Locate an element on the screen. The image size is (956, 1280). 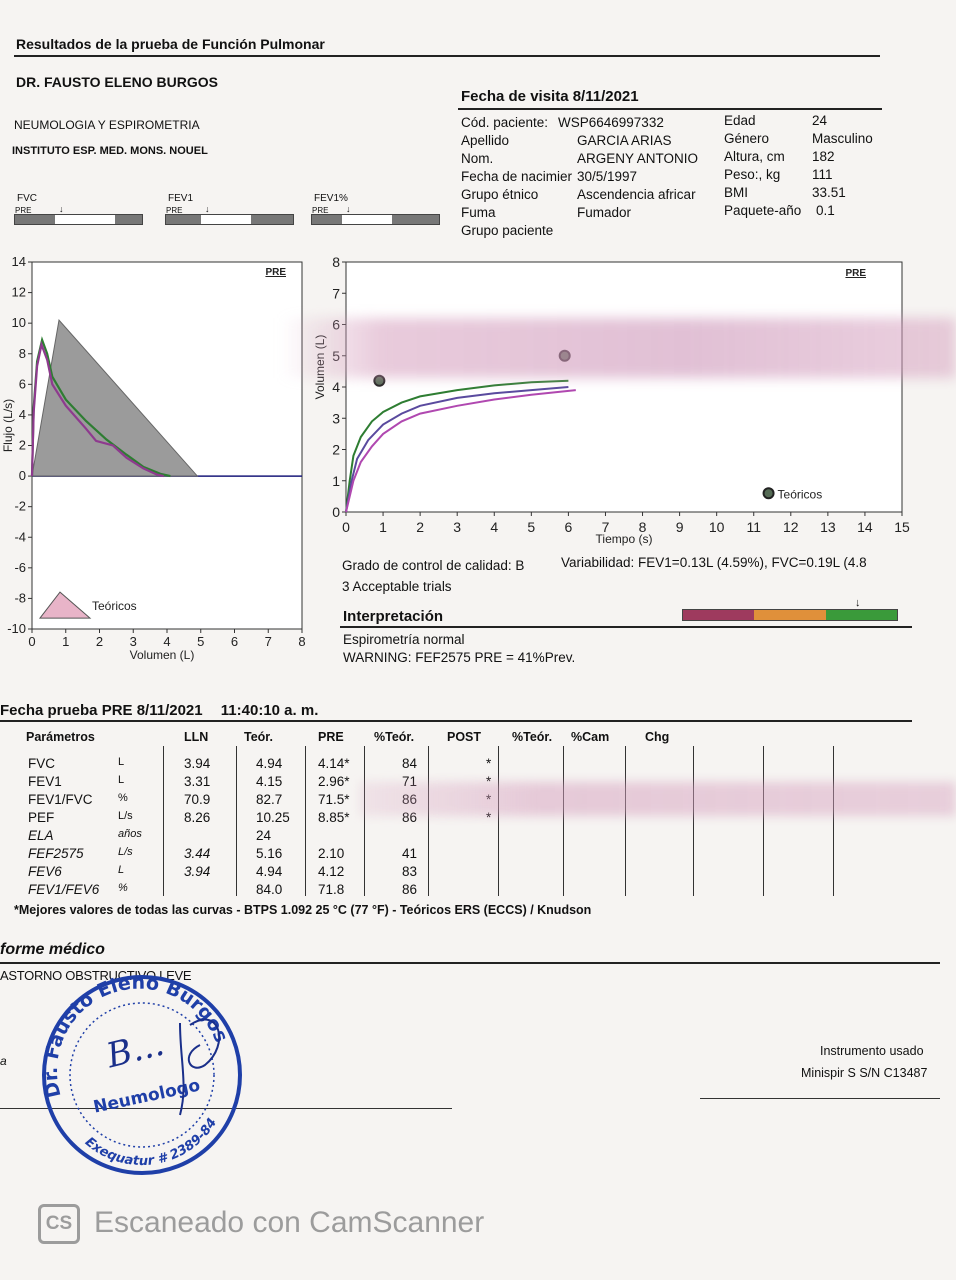
table-cell: 86 is located at coordinates (410, 799).